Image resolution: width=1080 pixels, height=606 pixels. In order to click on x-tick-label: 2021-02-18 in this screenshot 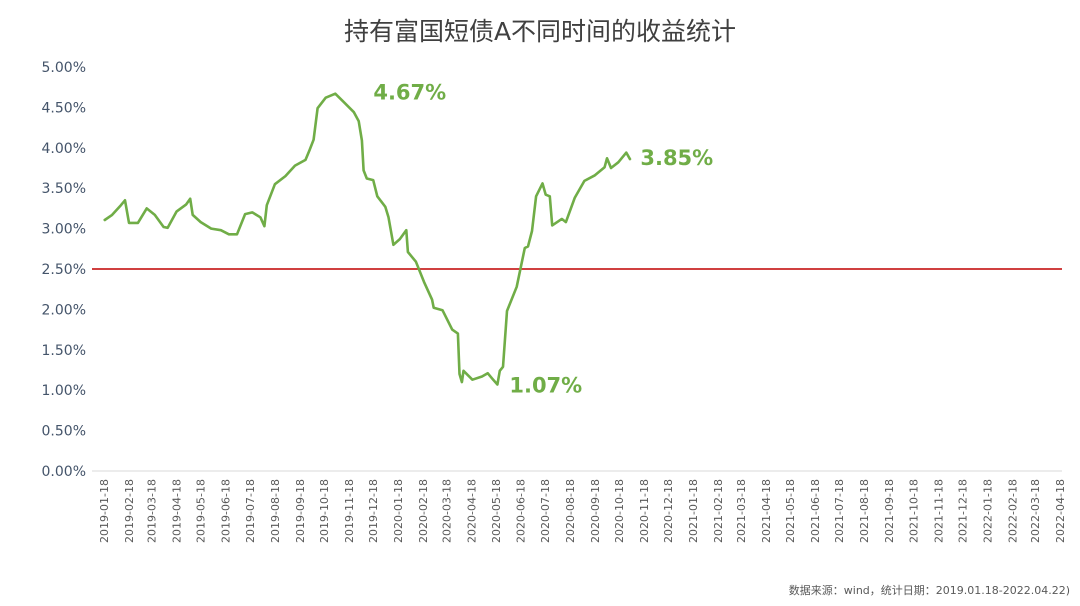, I will do `click(718, 511)`.